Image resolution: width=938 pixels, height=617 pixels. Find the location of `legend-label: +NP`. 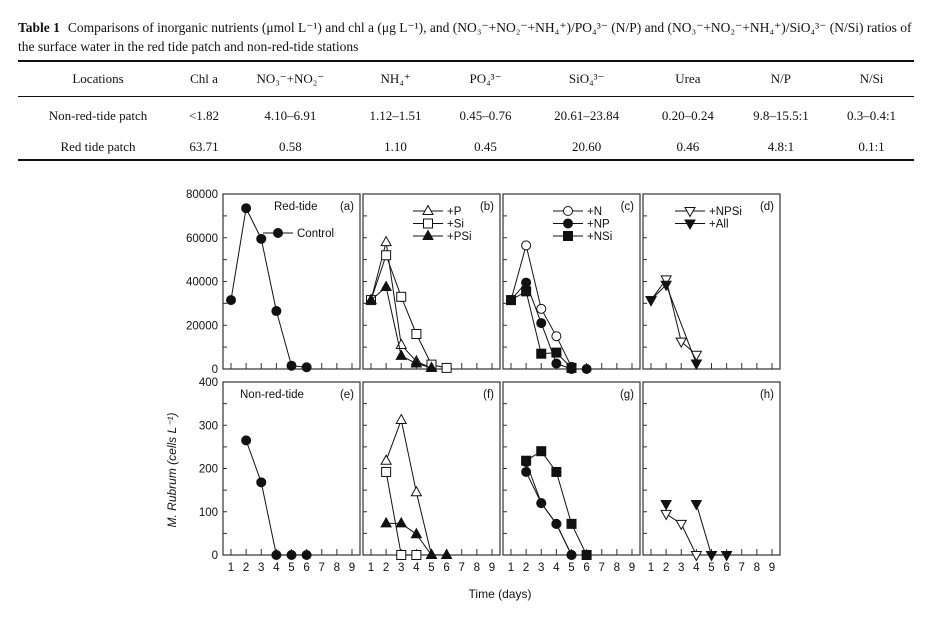

legend-label: +NP is located at coordinates (598, 225).